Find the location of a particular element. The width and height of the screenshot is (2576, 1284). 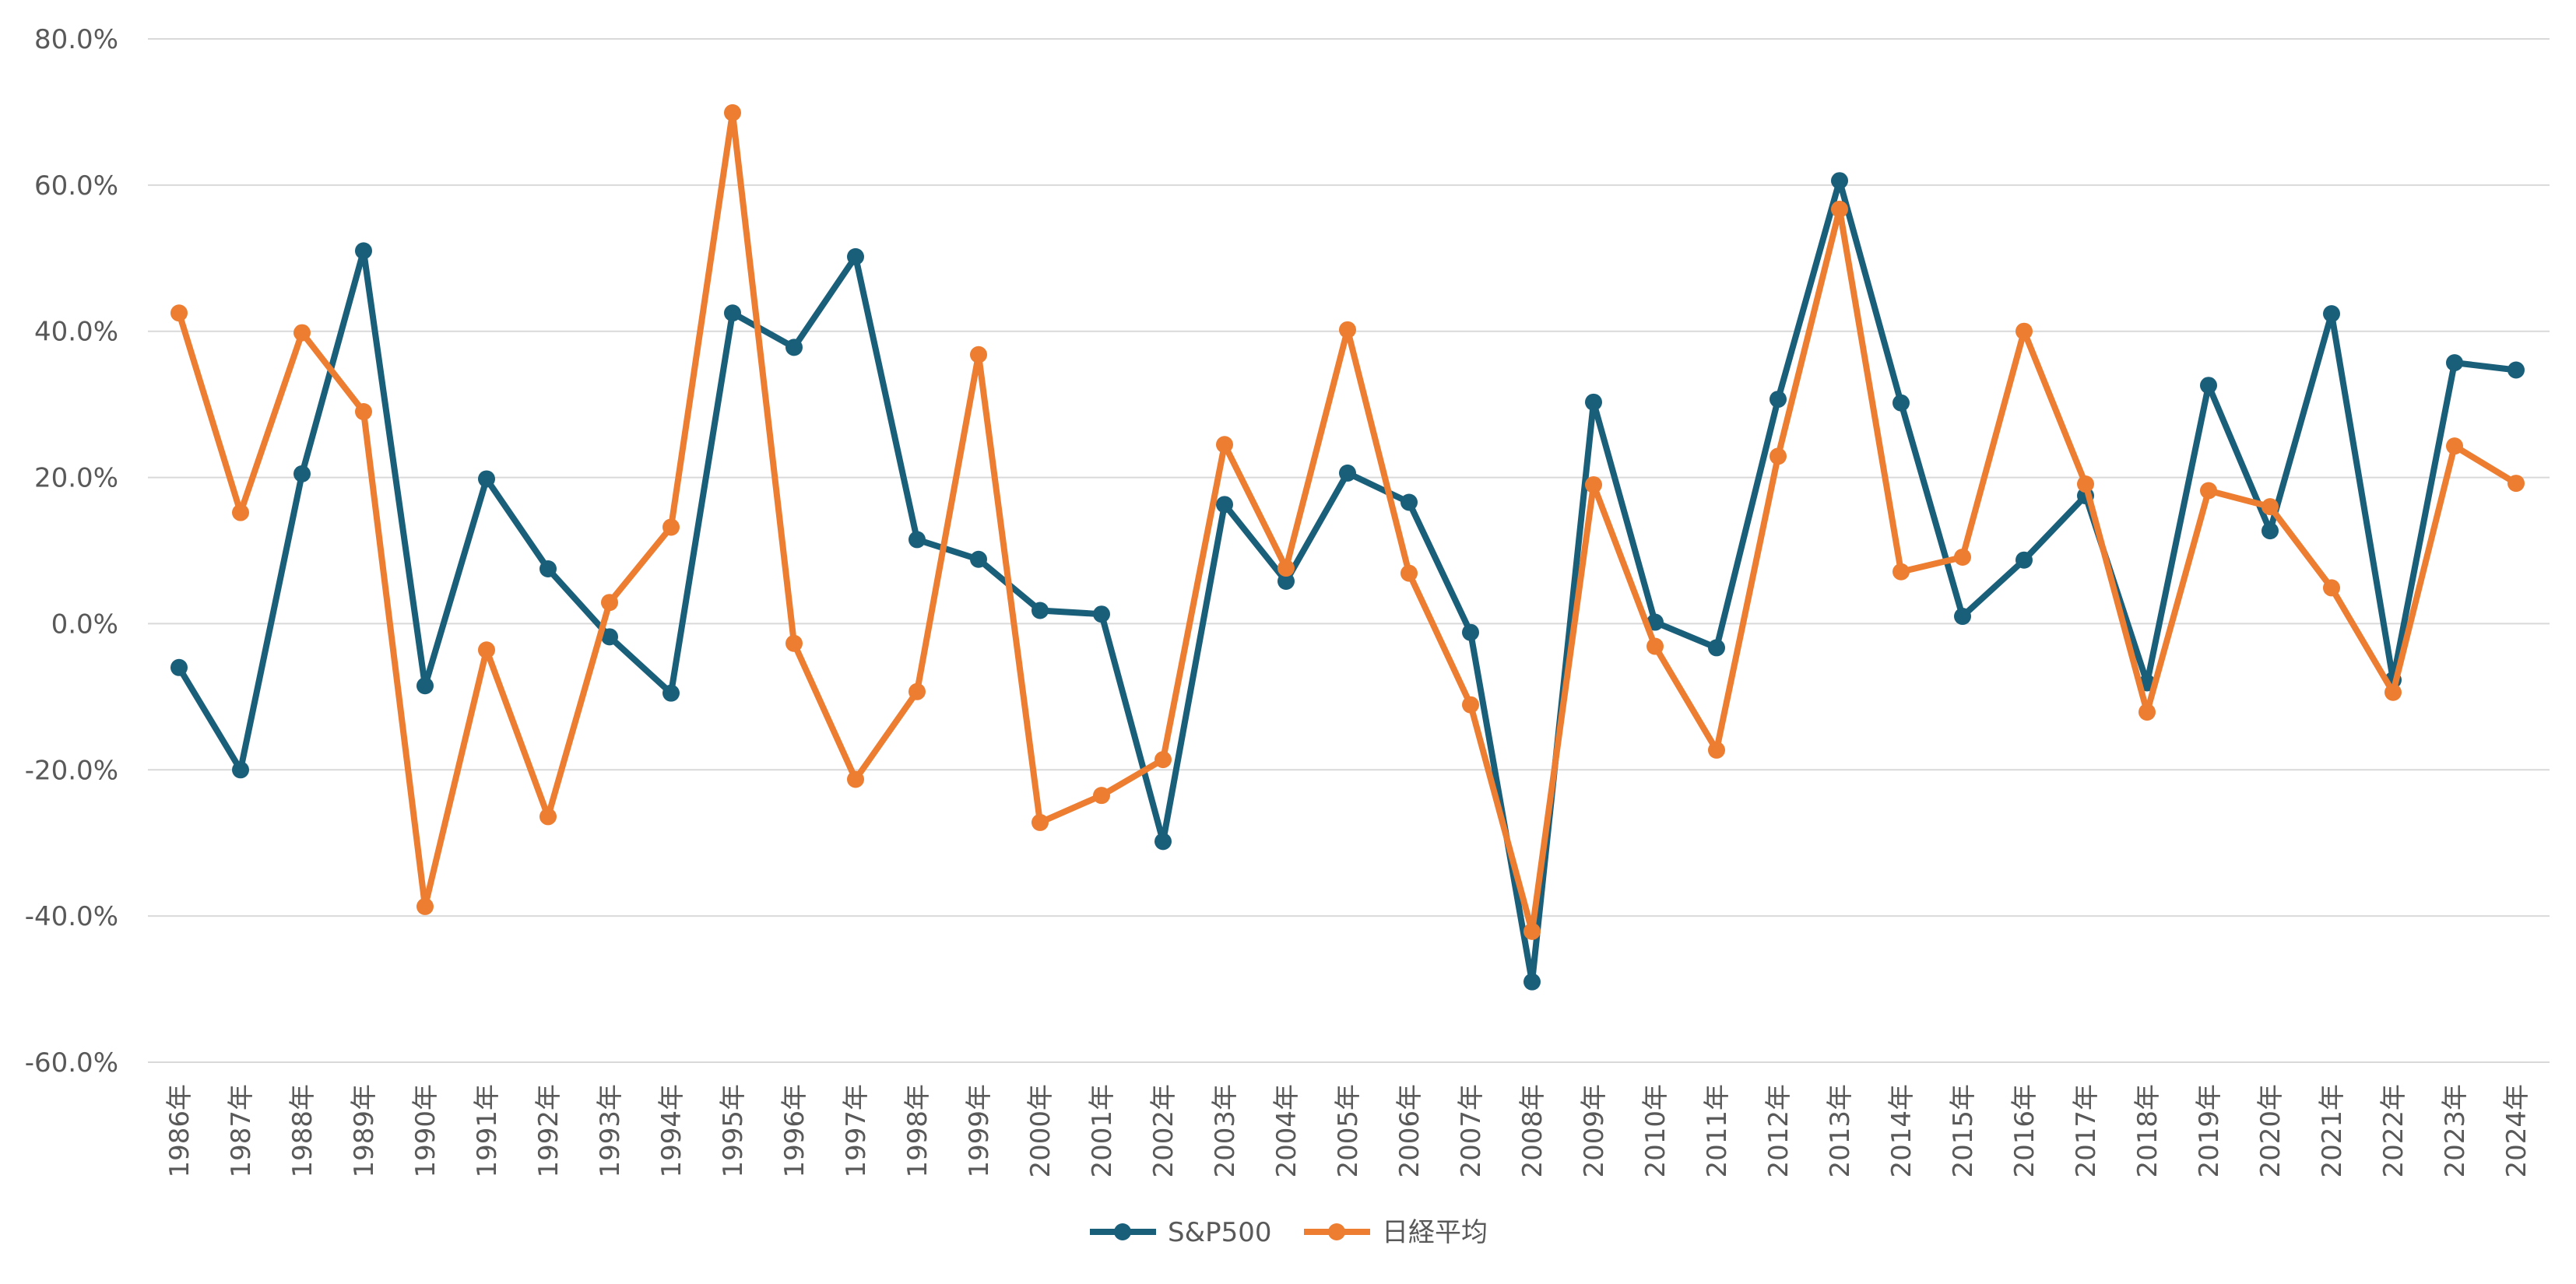

y-tick-label: -60.0% is located at coordinates (72, 1063).